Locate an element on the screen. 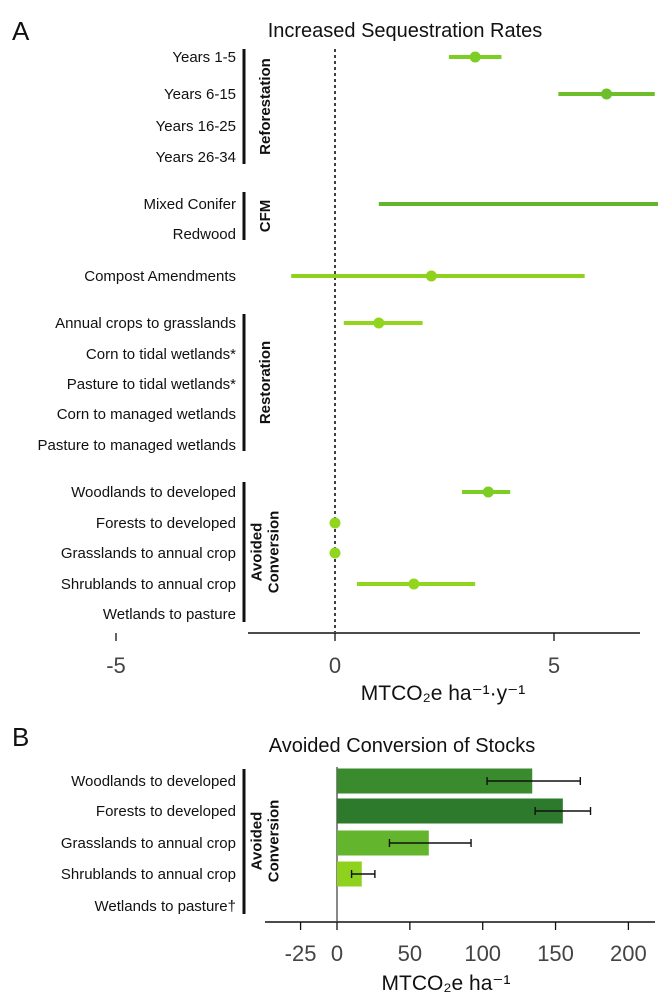 Image resolution: width=658 pixels, height=997 pixels. group-label-restoration: Restoration is located at coordinates (265, 382).